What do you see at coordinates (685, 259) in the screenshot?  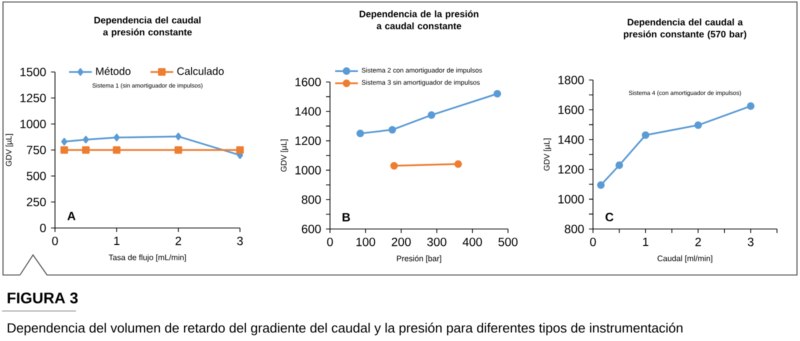 I see `x-axis-title: Caudal [ml/min]` at bounding box center [685, 259].